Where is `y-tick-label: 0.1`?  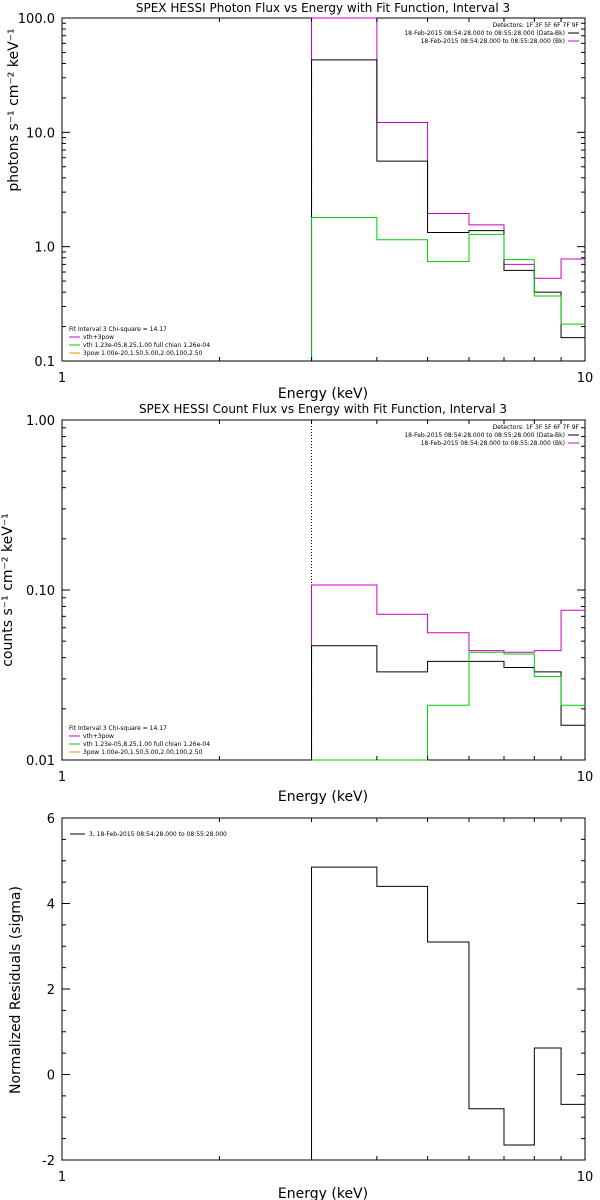
y-tick-label: 0.1 is located at coordinates (44, 362).